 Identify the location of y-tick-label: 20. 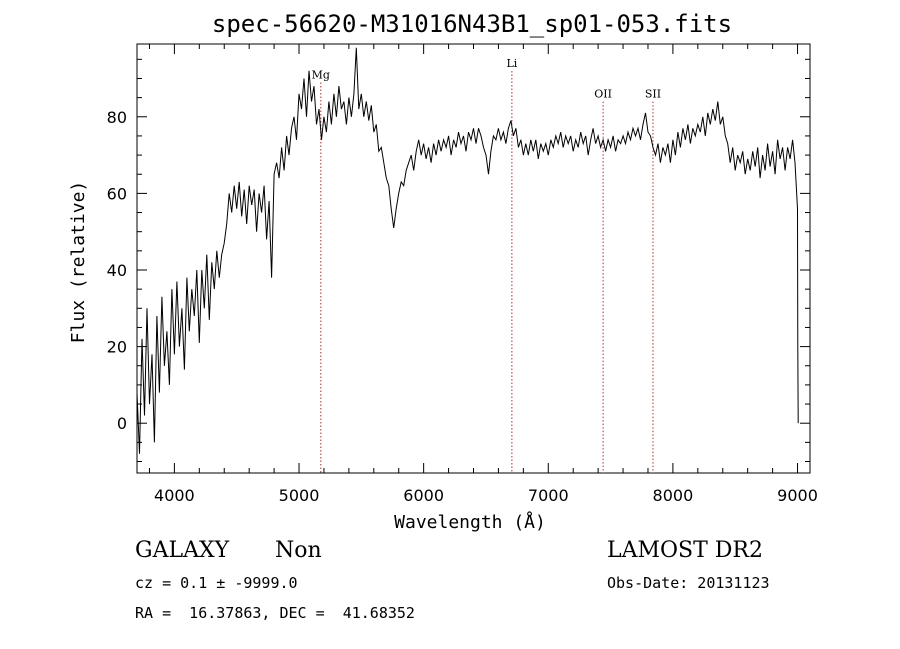
(117, 347).